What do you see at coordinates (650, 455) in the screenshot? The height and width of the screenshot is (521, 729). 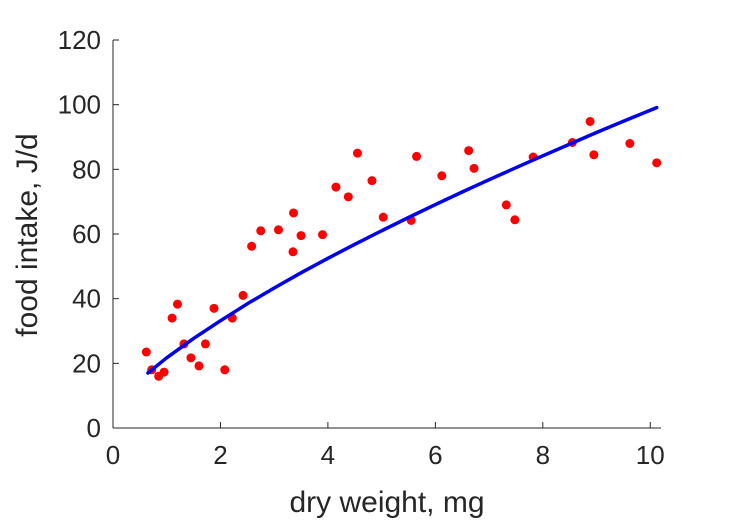 I see `x-tick-label-5: 10` at bounding box center [650, 455].